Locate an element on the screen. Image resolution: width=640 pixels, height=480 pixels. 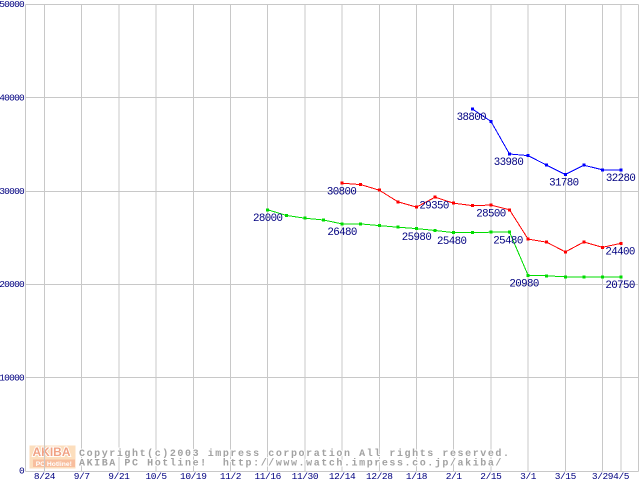
svg-text: 40000 is located at coordinates (12, 98).